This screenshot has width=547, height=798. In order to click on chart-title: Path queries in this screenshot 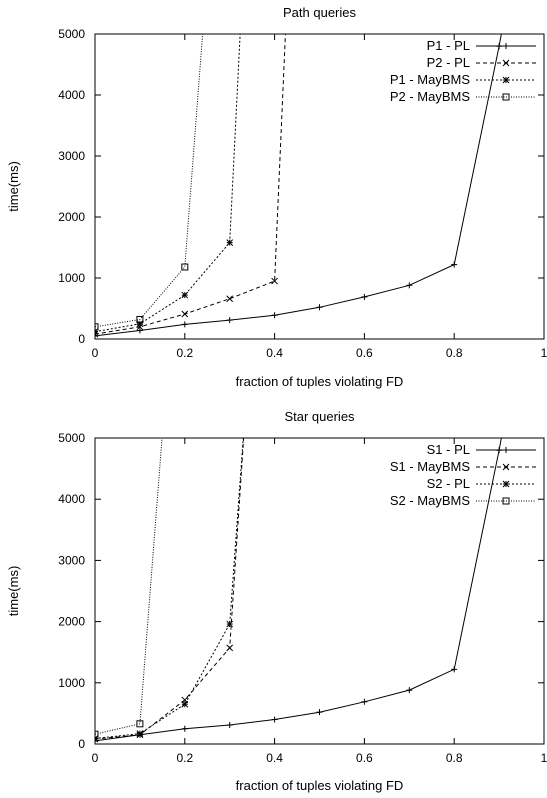, I will do `click(319, 12)`.